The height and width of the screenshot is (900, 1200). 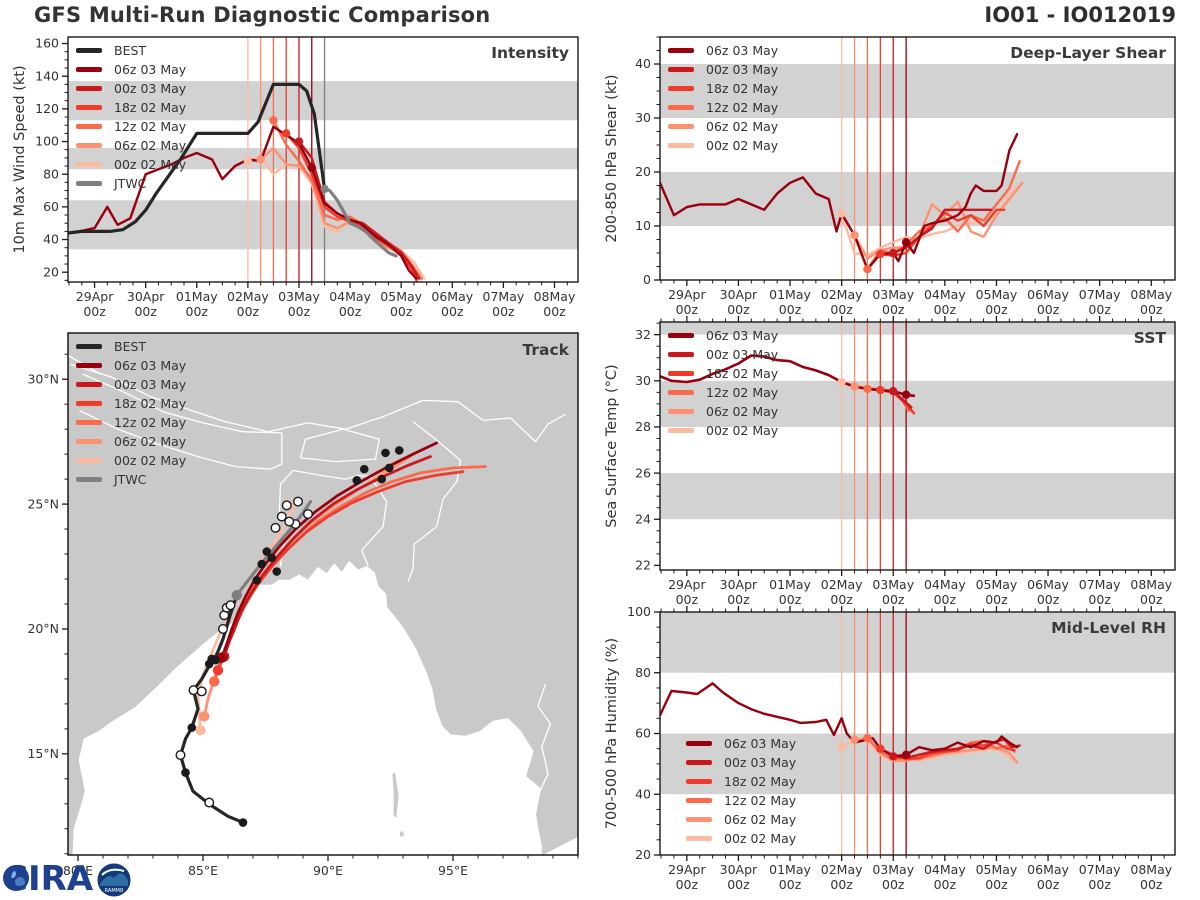 I want to click on series-shear, so click(x=842, y=203).